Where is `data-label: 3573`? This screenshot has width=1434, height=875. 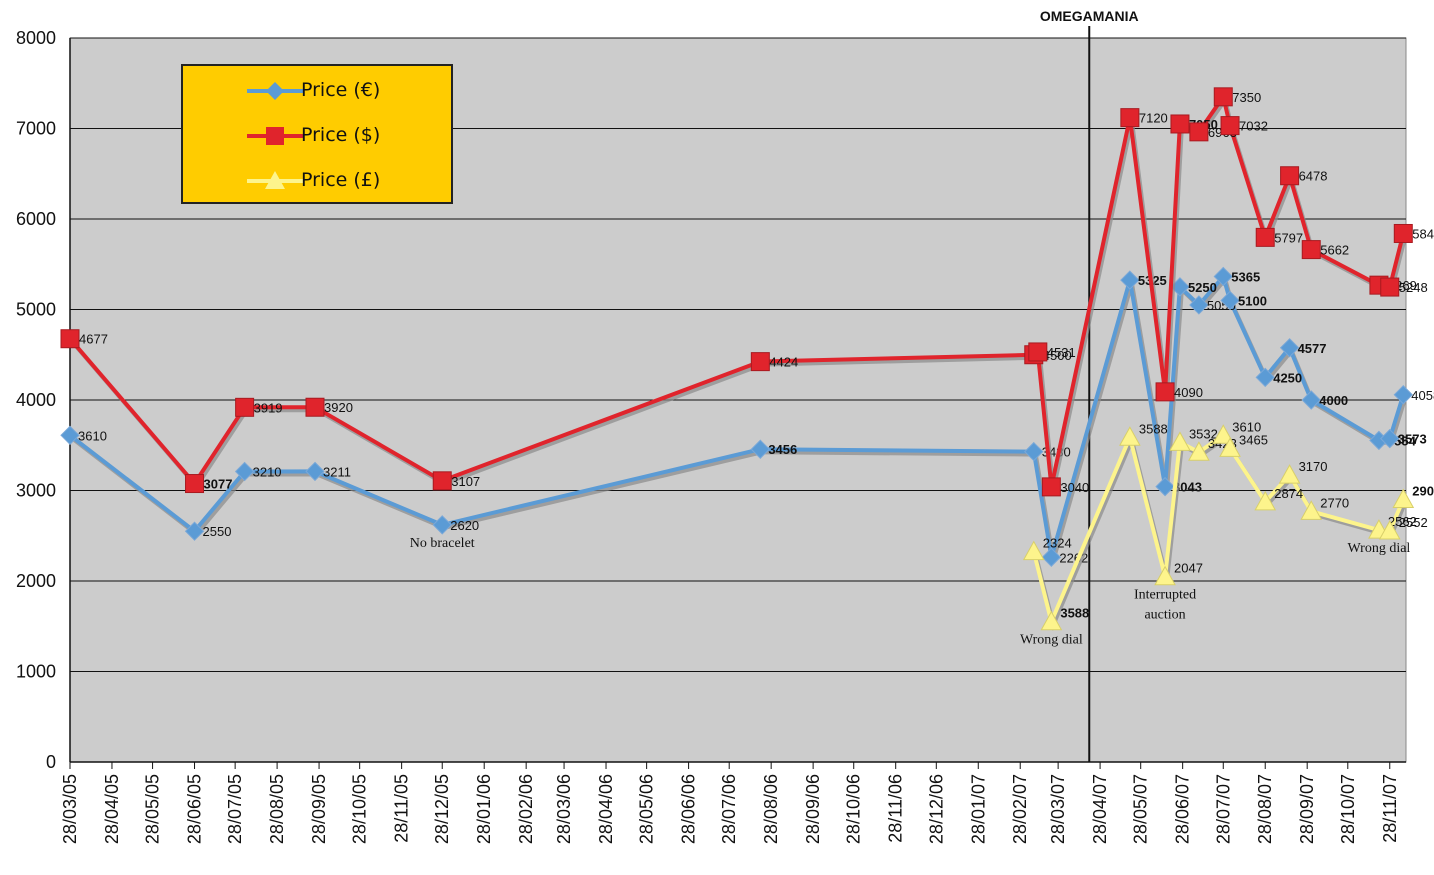
data-label: 3573 is located at coordinates (1412, 439).